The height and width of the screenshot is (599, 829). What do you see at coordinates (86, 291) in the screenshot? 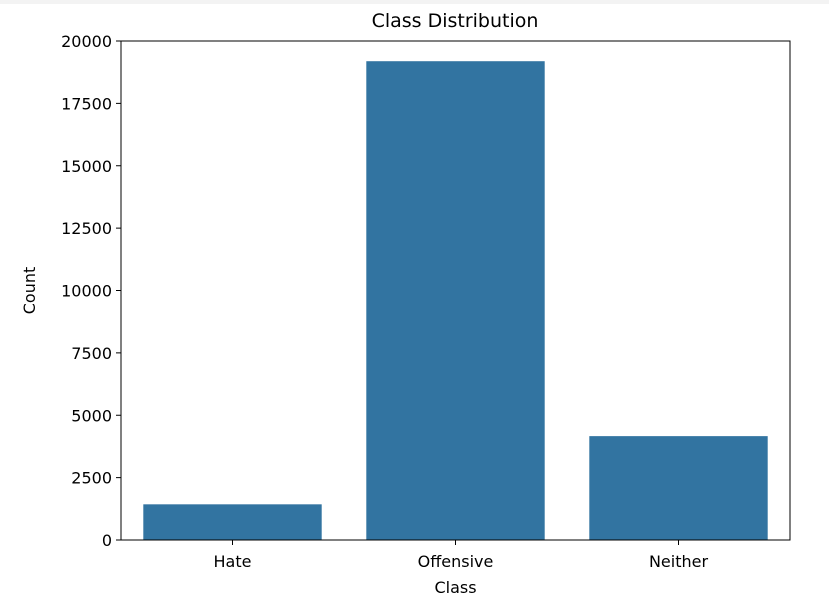
I see `y-tick-label: 10000` at bounding box center [86, 291].